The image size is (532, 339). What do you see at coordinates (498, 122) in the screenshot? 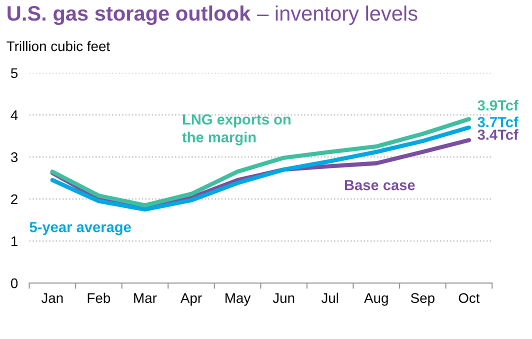
I see `data-label: 3.7Tcf` at bounding box center [498, 122].